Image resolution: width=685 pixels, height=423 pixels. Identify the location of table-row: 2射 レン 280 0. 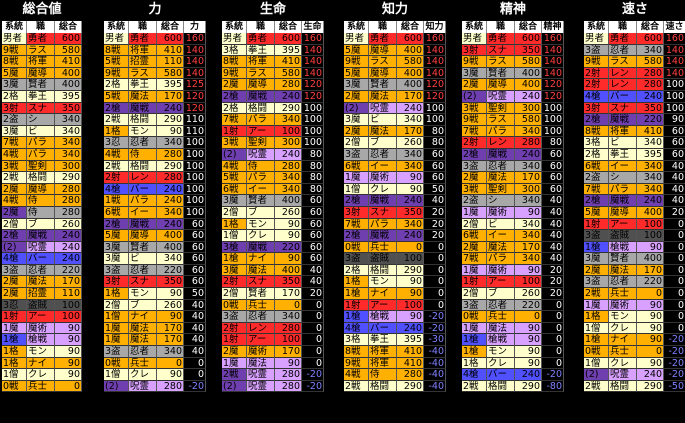
(273, 328).